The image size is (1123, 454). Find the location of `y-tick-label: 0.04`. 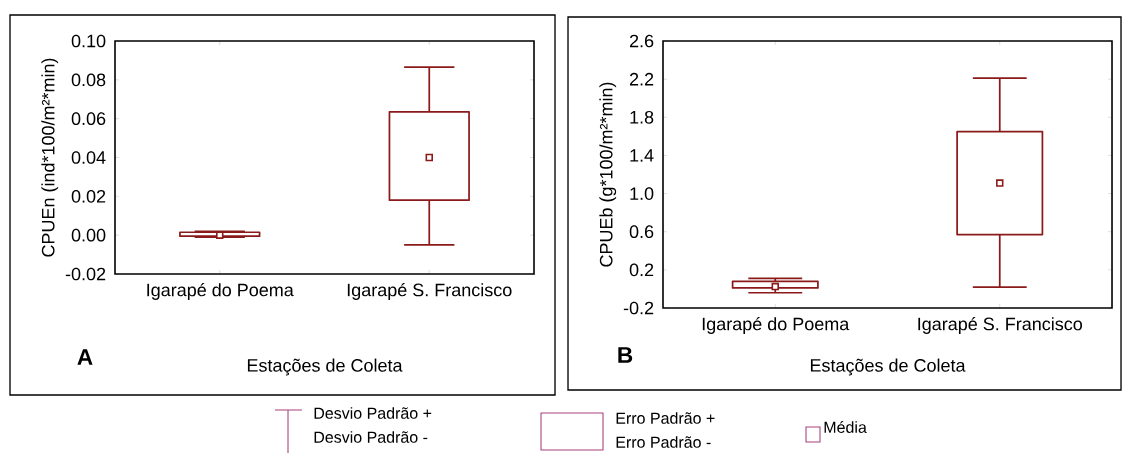

y-tick-label: 0.04 is located at coordinates (88, 157).